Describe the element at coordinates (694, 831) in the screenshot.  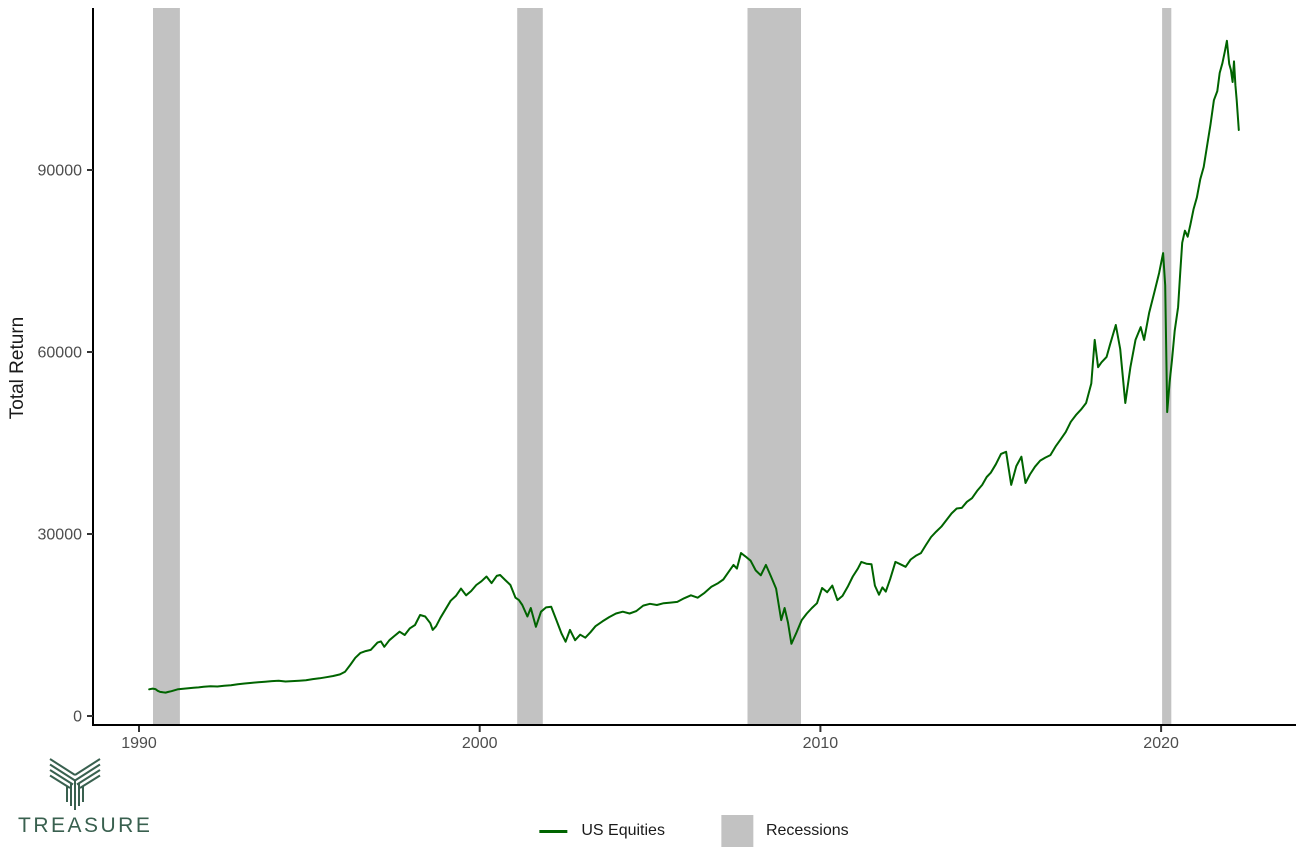
I see `chart-legend: US Equities Recessions` at that location.